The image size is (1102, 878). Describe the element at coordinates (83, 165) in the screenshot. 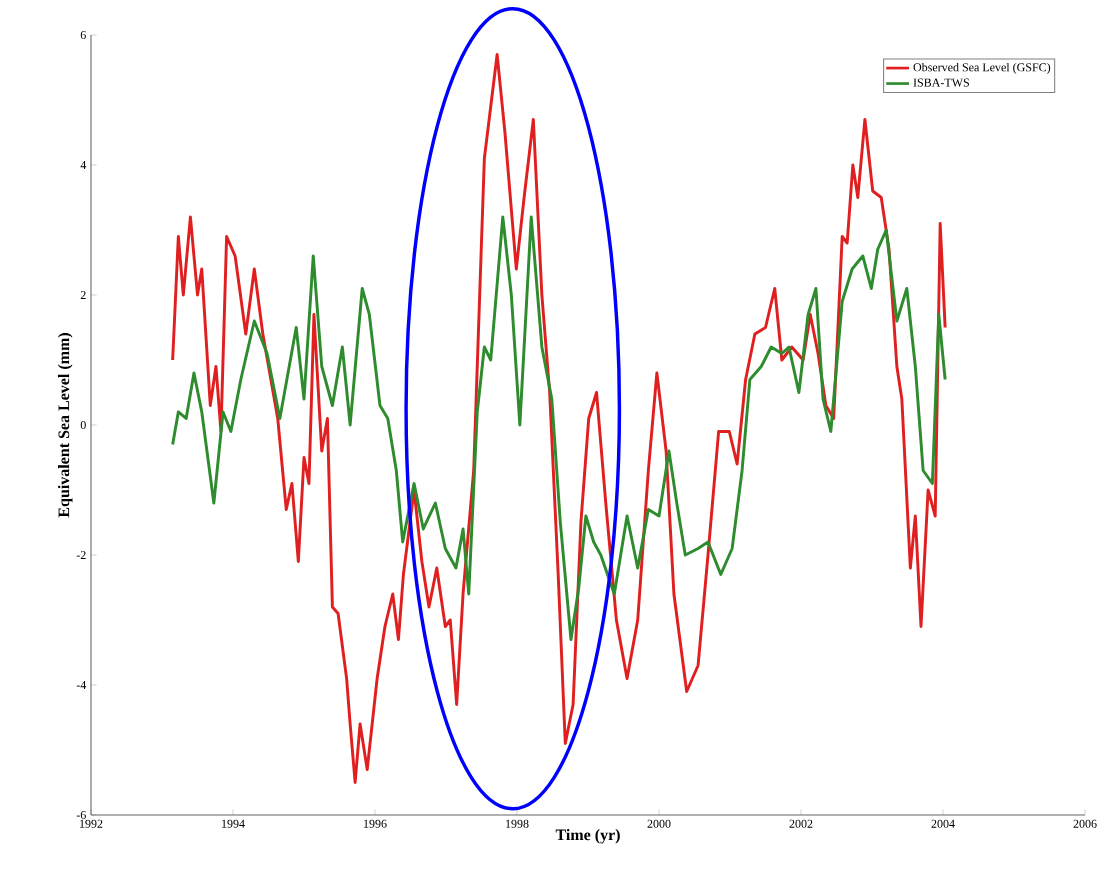

I see `y-tick-label: 4` at that location.